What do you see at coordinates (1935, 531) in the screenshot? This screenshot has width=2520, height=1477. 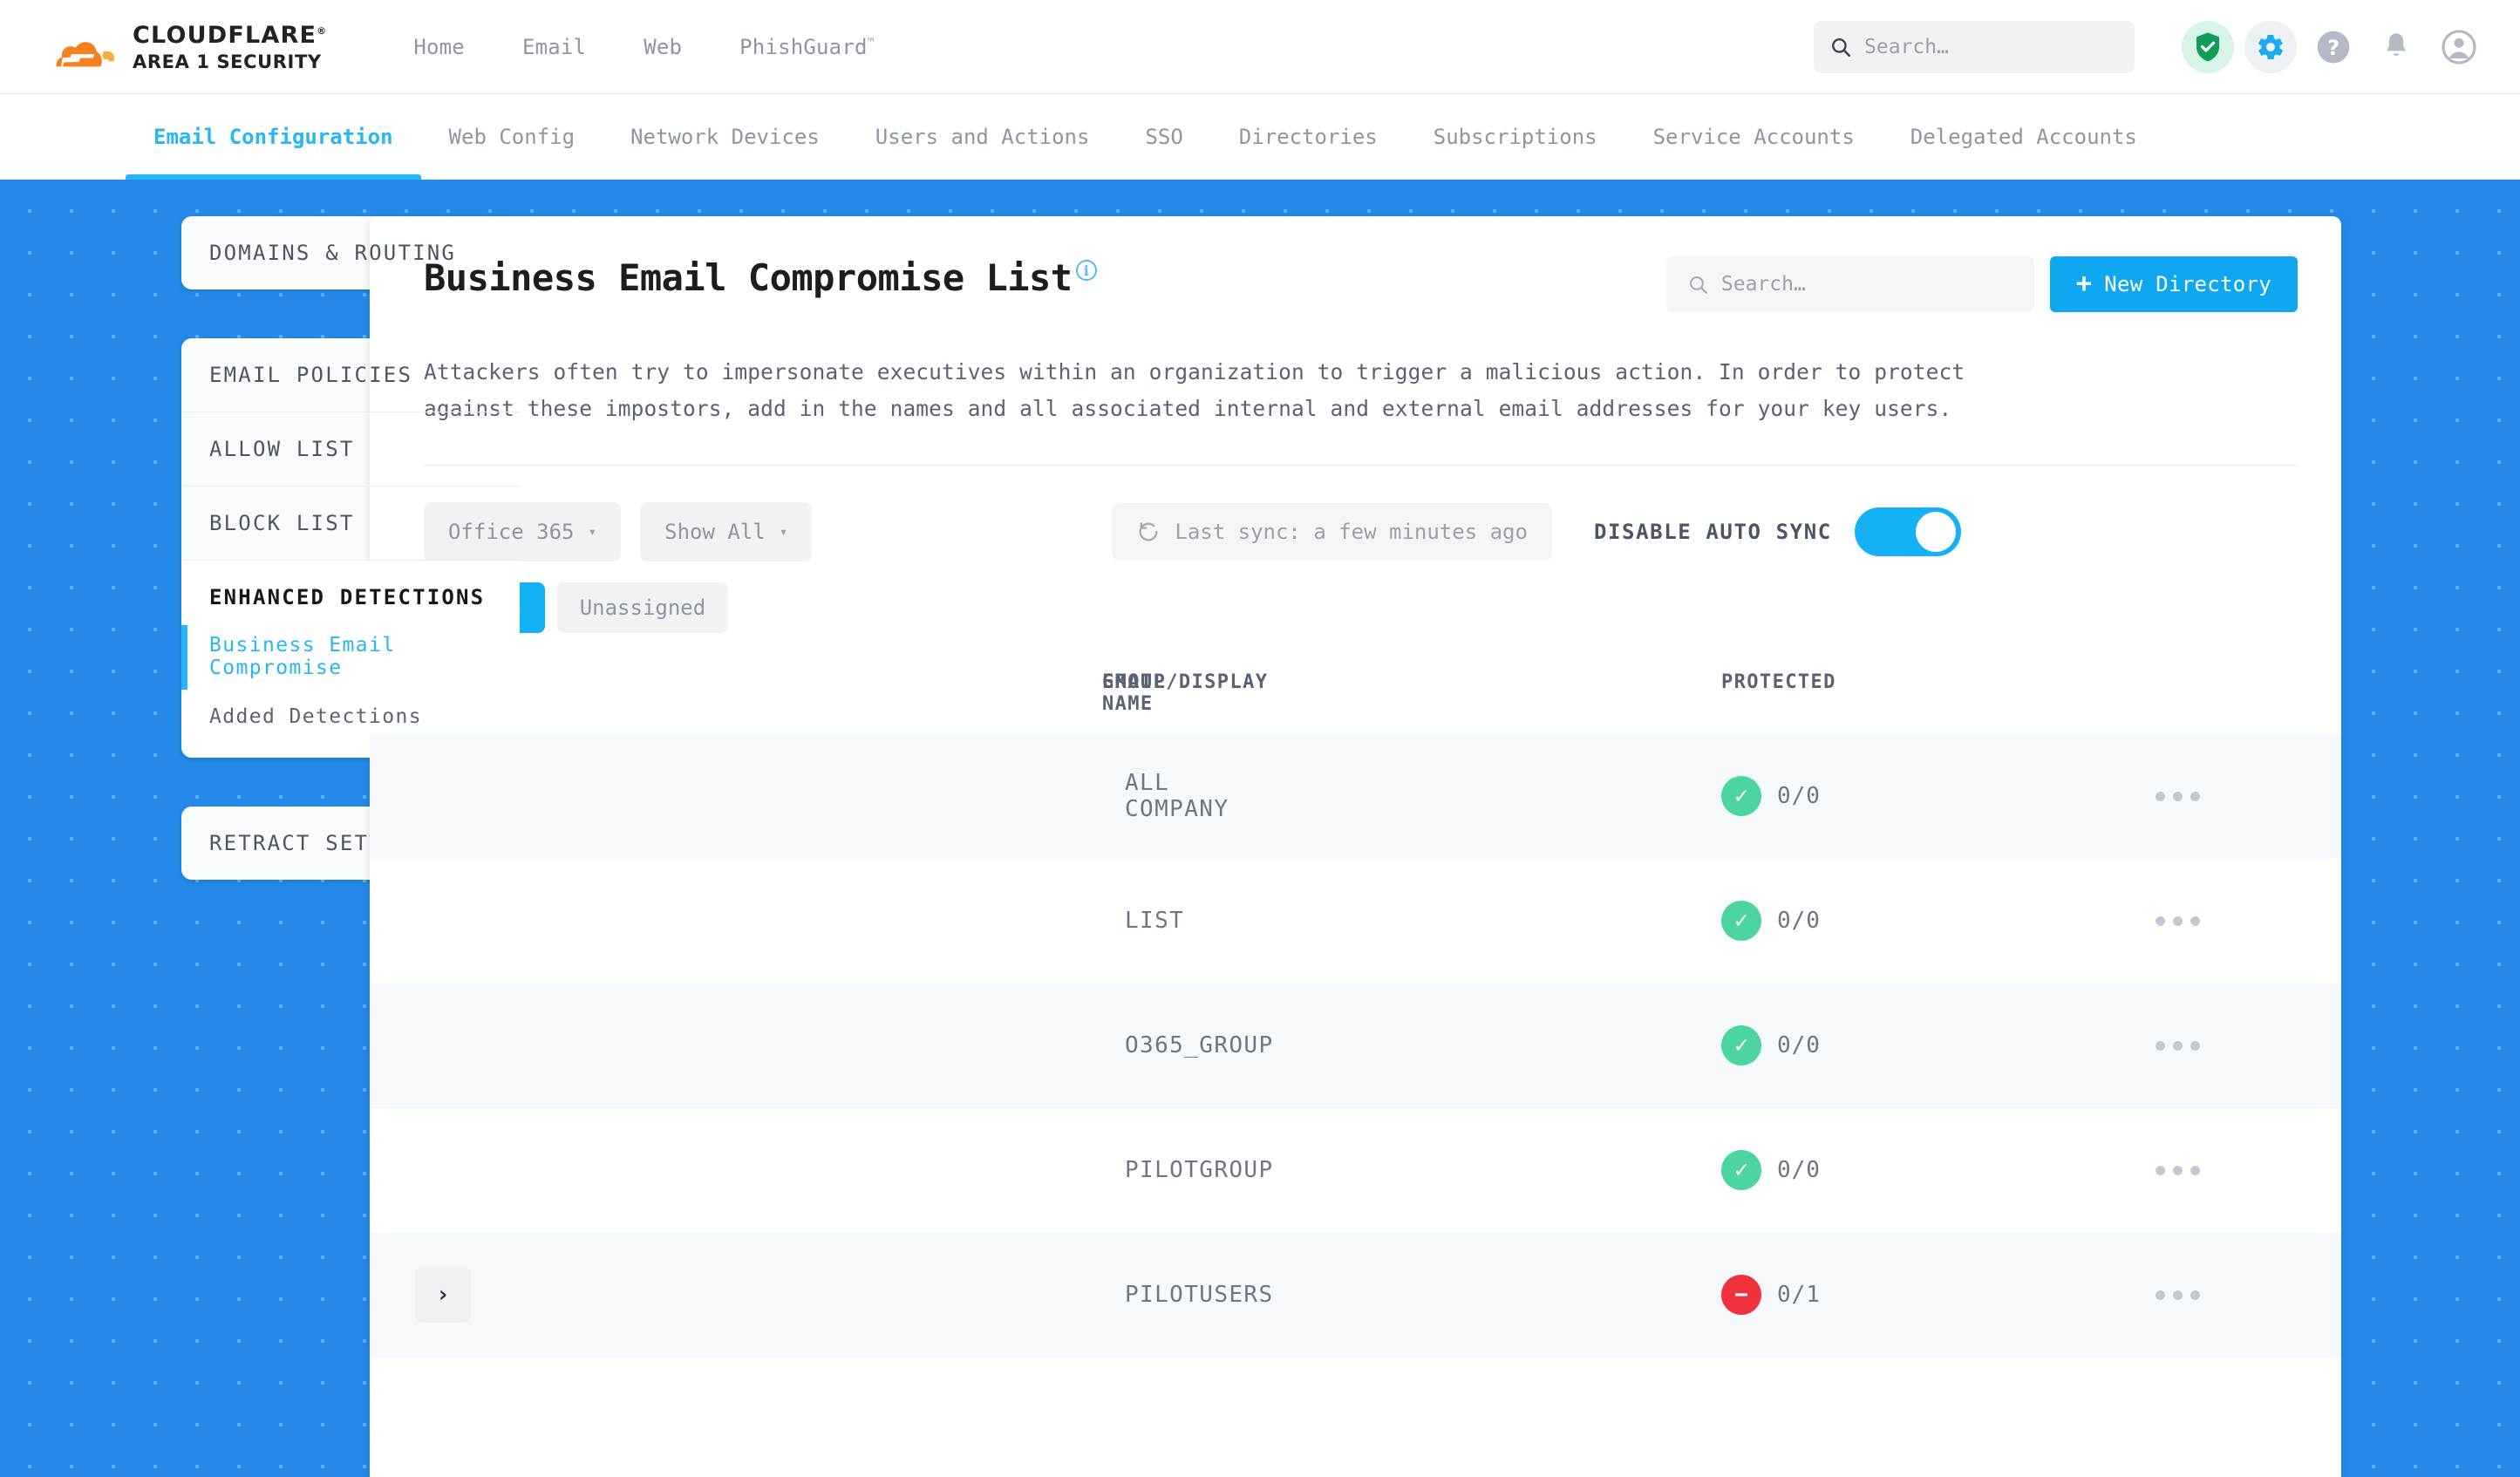 I see `toggle-knob` at bounding box center [1935, 531].